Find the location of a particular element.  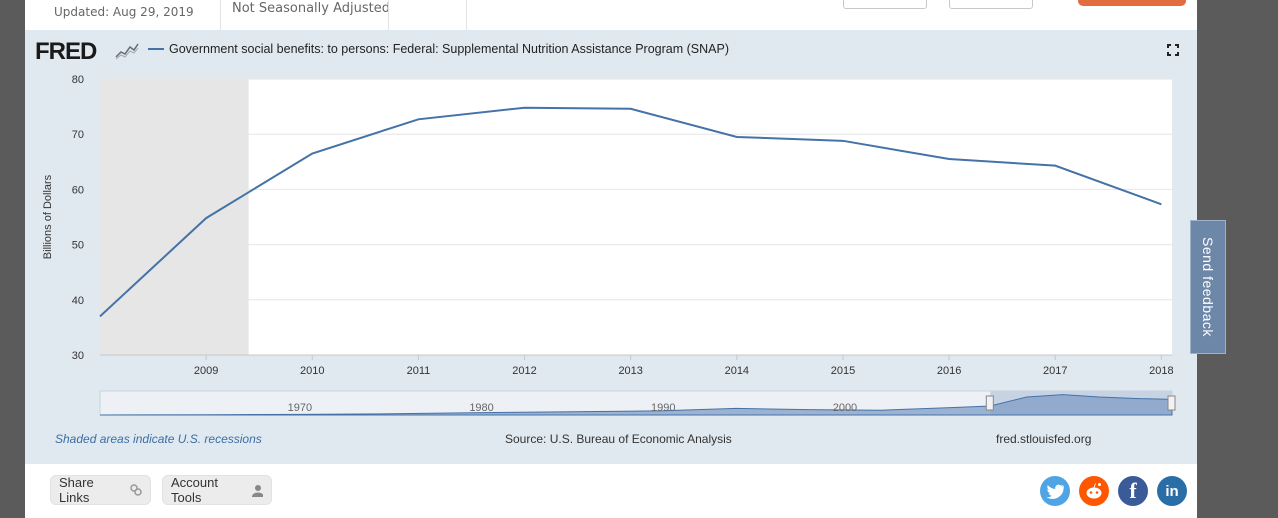

fred-logo-chart-icon is located at coordinates (127, 51).